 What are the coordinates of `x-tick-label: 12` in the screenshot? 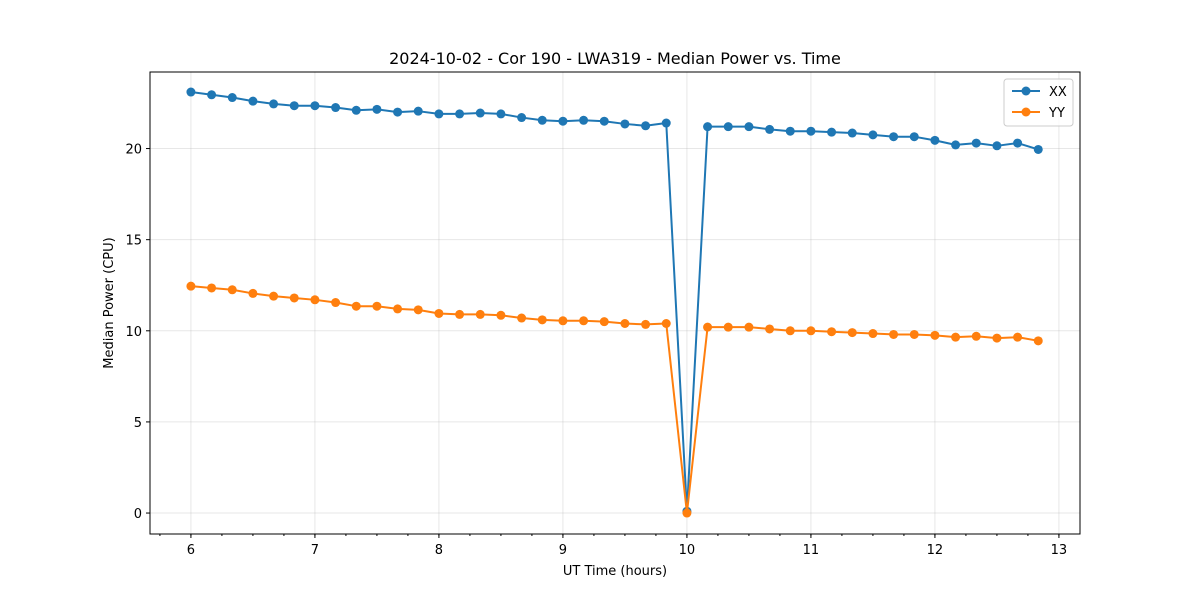 It's located at (935, 550).